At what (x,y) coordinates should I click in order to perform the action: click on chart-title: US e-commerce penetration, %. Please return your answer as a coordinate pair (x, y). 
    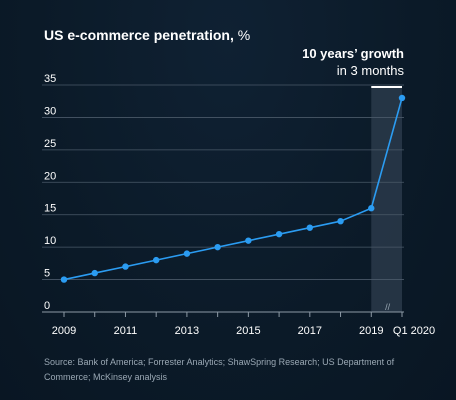
    Looking at the image, I should click on (147, 35).